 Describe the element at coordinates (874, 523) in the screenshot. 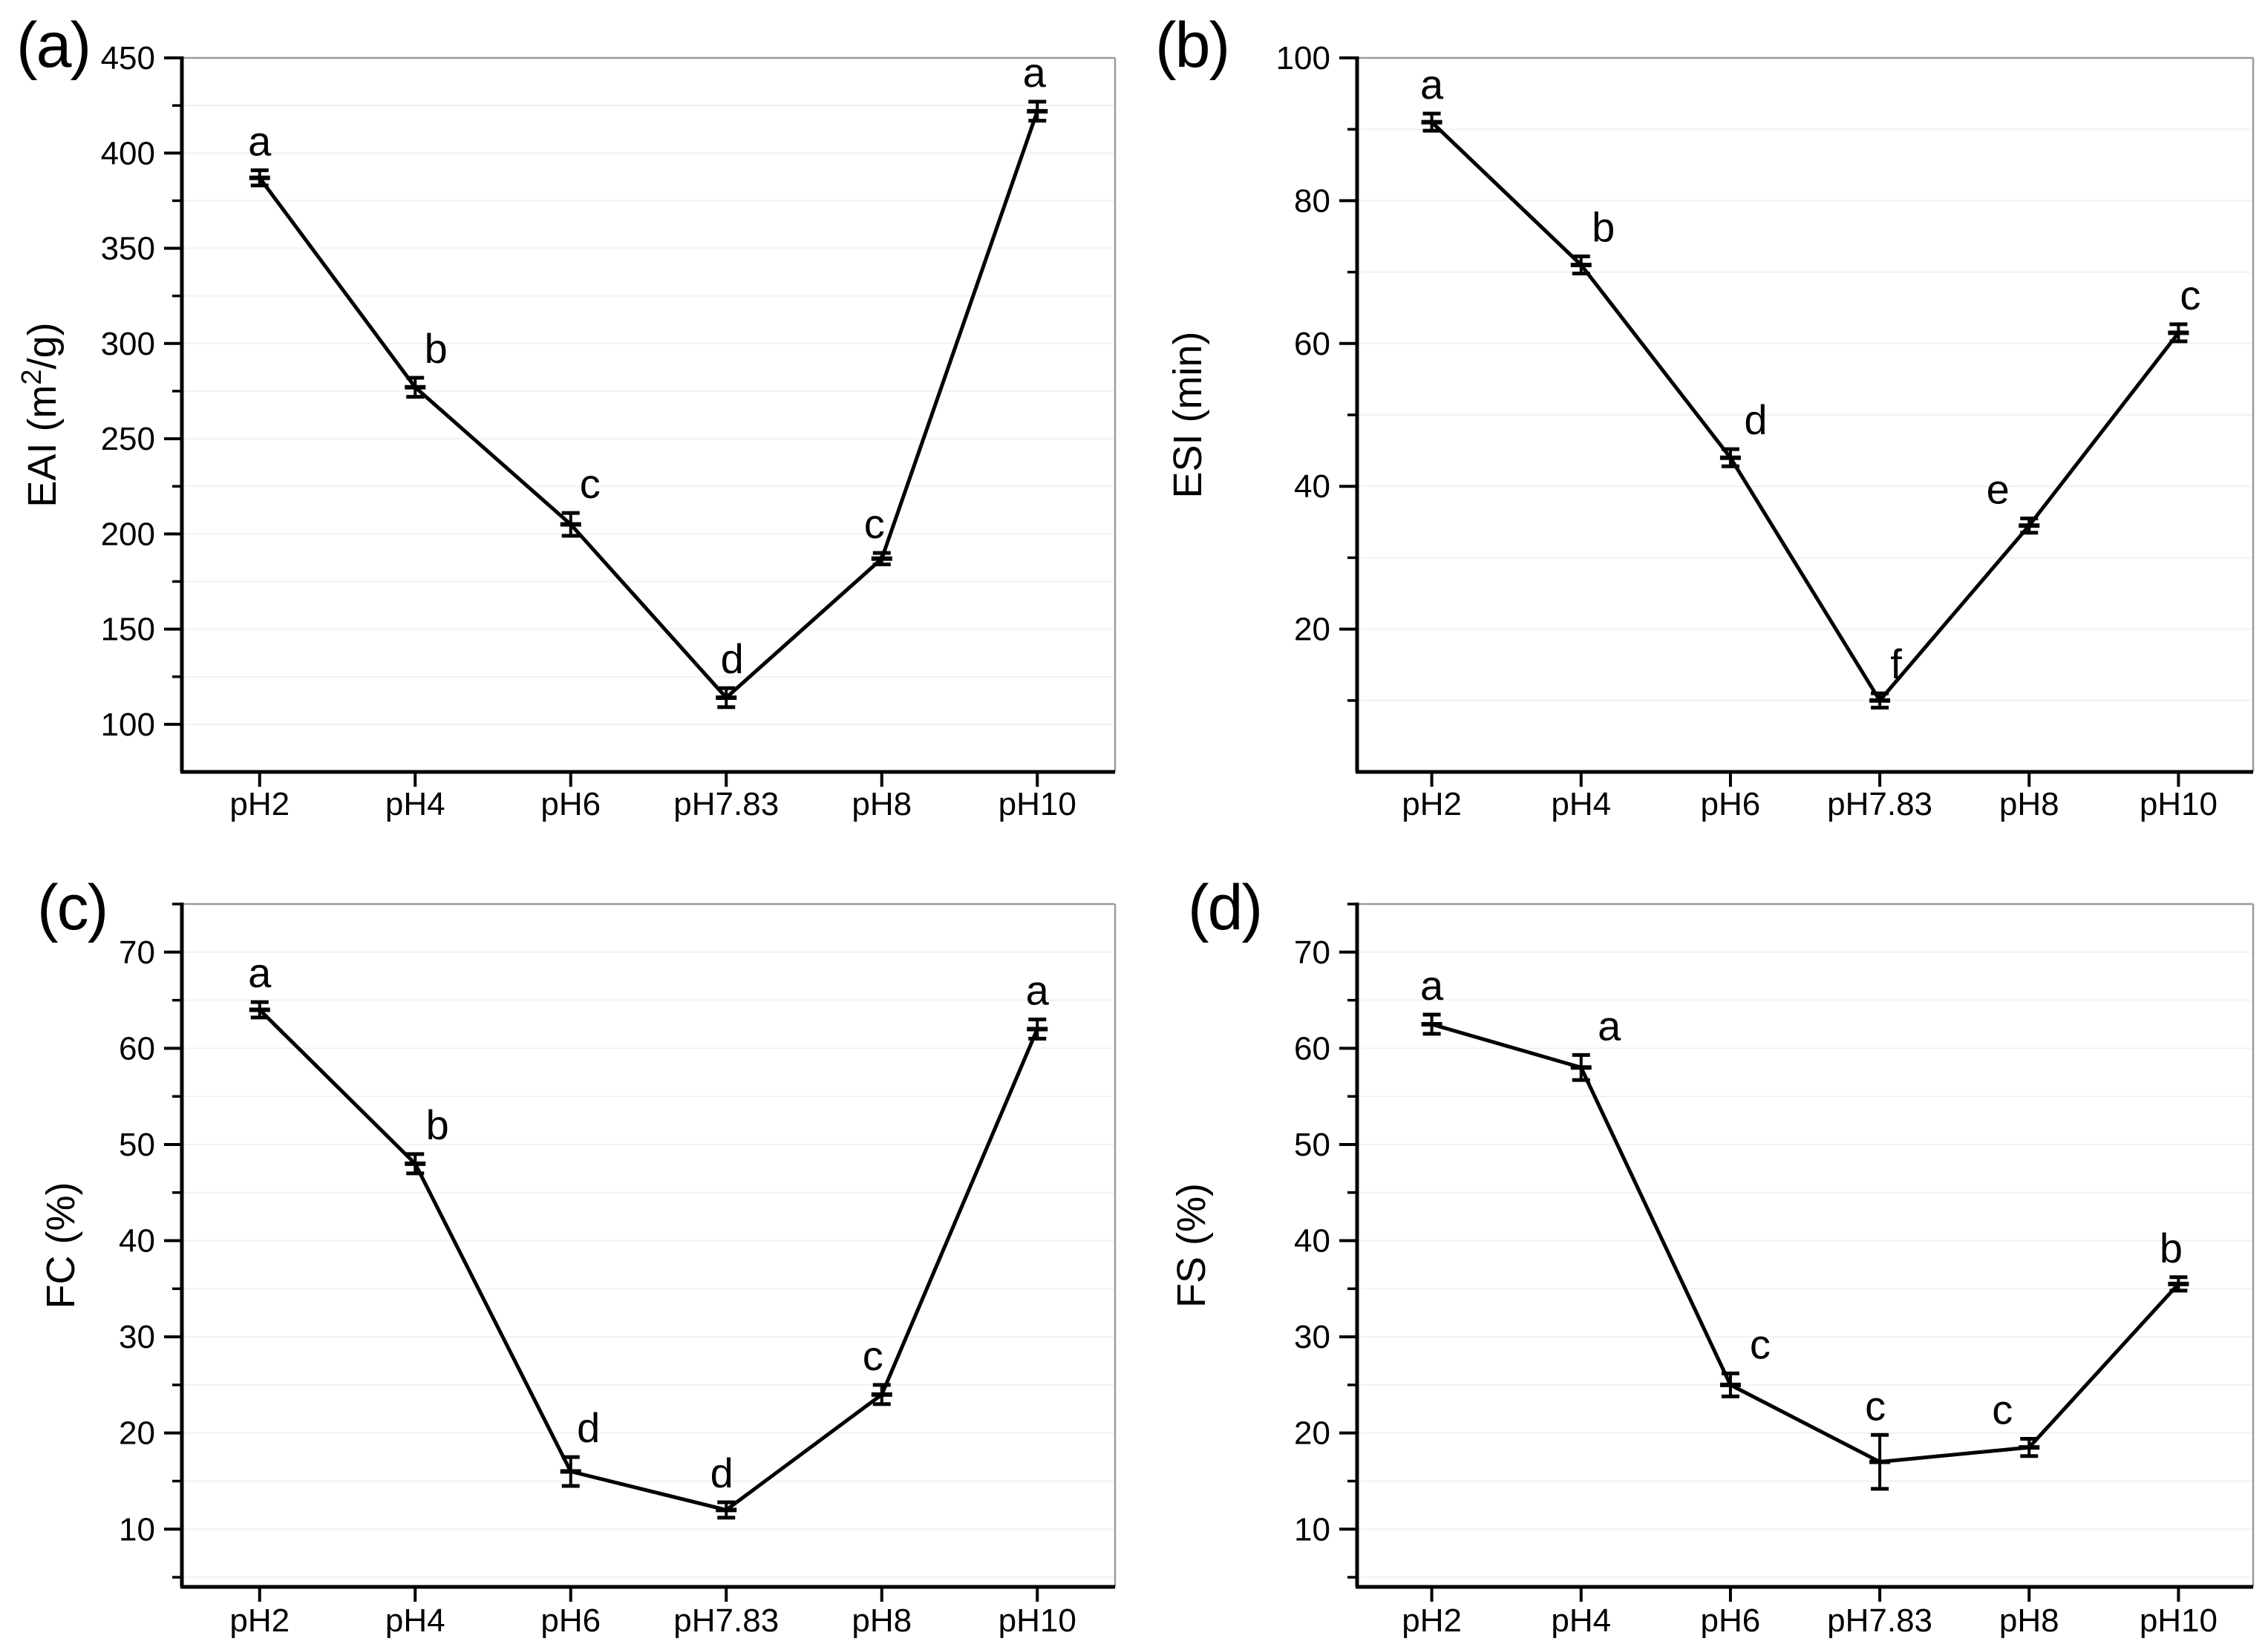

I see `sig-letter-a-pH8: c` at that location.